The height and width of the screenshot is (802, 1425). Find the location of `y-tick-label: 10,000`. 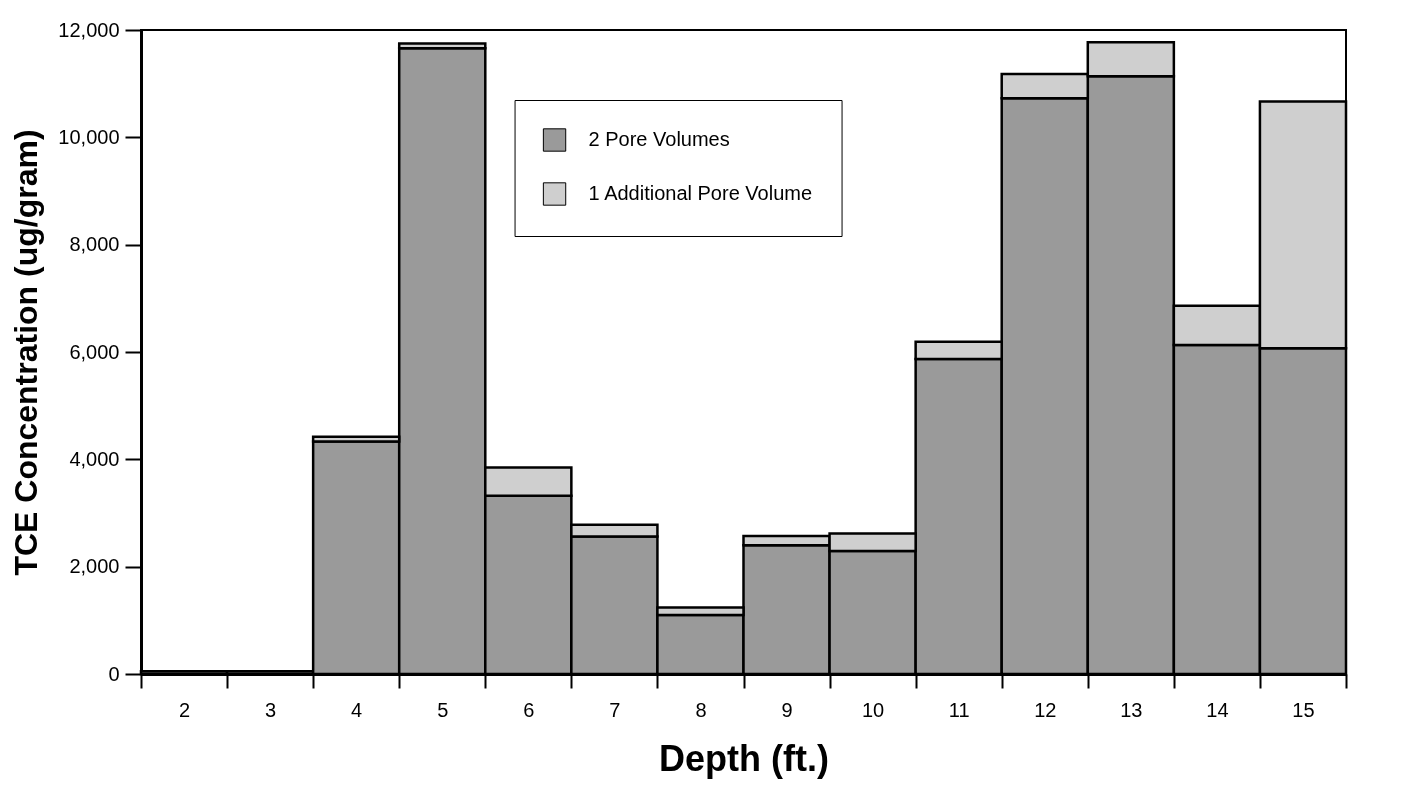

y-tick-label: 10,000 is located at coordinates (89, 136).